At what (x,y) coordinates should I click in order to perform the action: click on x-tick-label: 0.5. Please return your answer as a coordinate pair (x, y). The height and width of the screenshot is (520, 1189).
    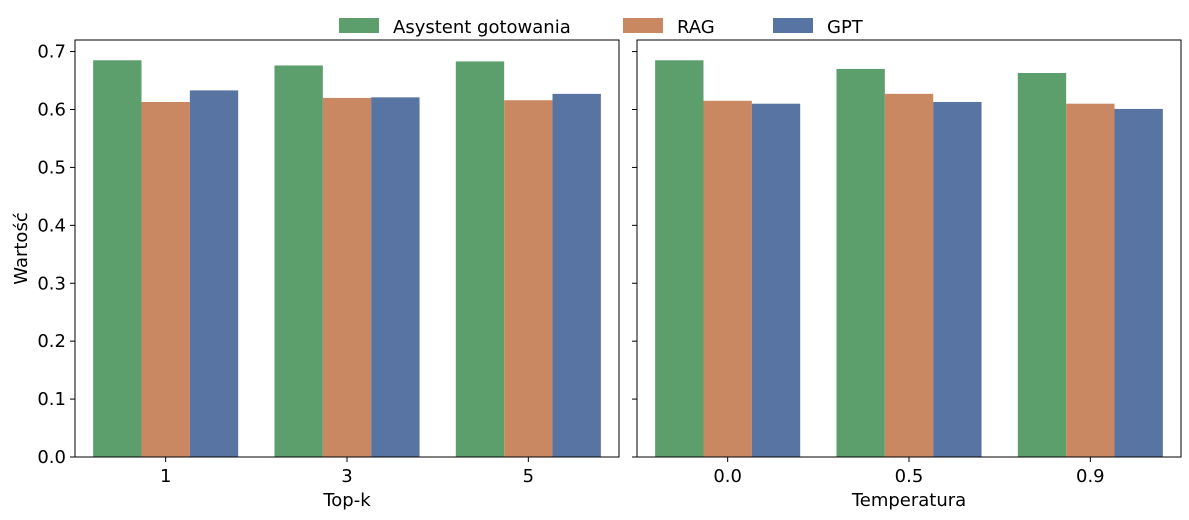
    Looking at the image, I should click on (909, 476).